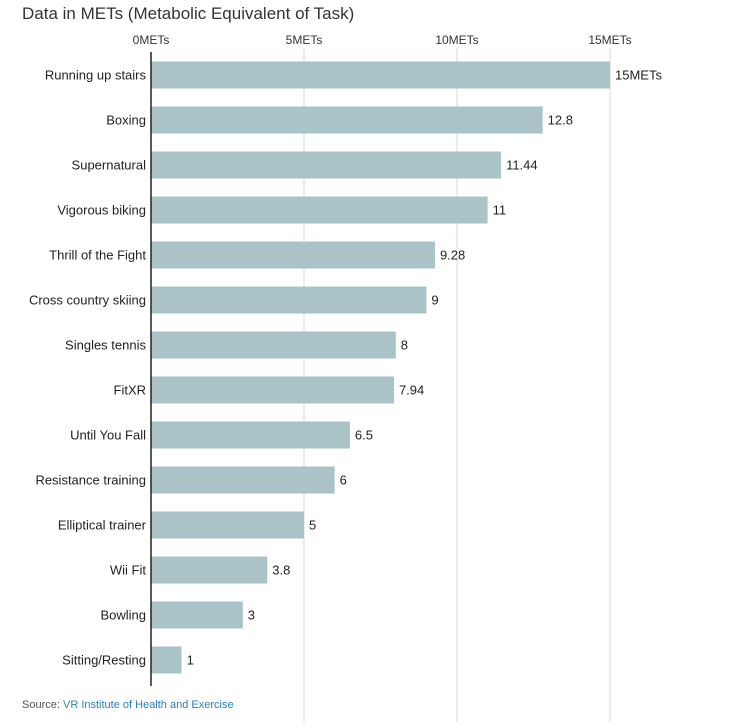 This screenshot has height=728, width=751. Describe the element at coordinates (148, 705) in the screenshot. I see `source-link: VR Institute of Health and Exercise` at that location.